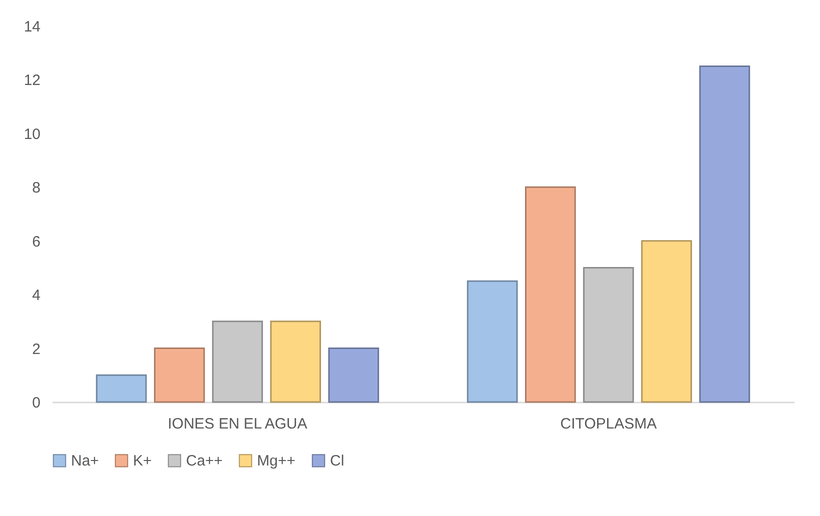  What do you see at coordinates (32, 81) in the screenshot?
I see `y-tick-label: 12` at bounding box center [32, 81].